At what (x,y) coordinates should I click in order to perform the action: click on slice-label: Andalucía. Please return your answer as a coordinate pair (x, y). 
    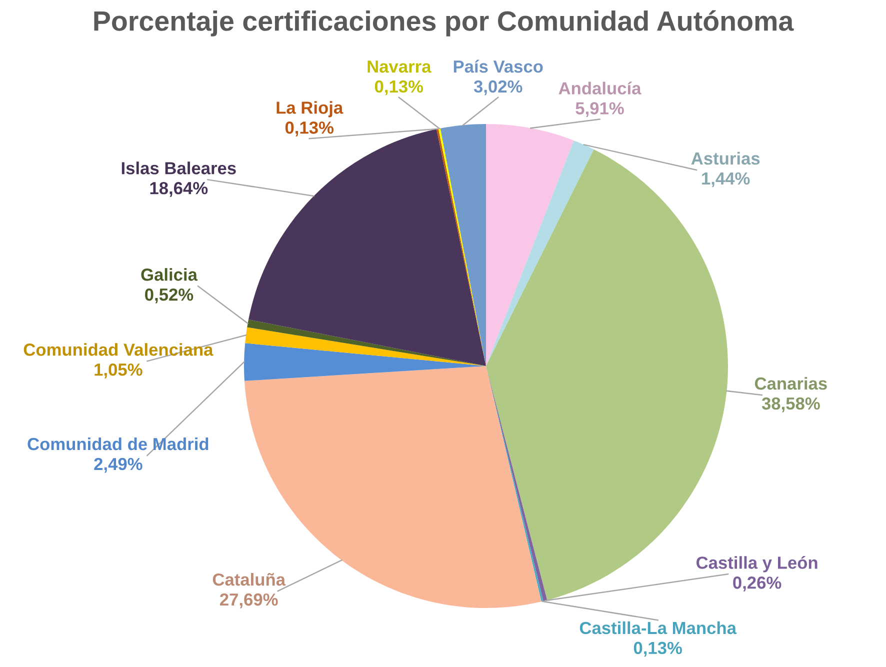
    Looking at the image, I should click on (600, 88).